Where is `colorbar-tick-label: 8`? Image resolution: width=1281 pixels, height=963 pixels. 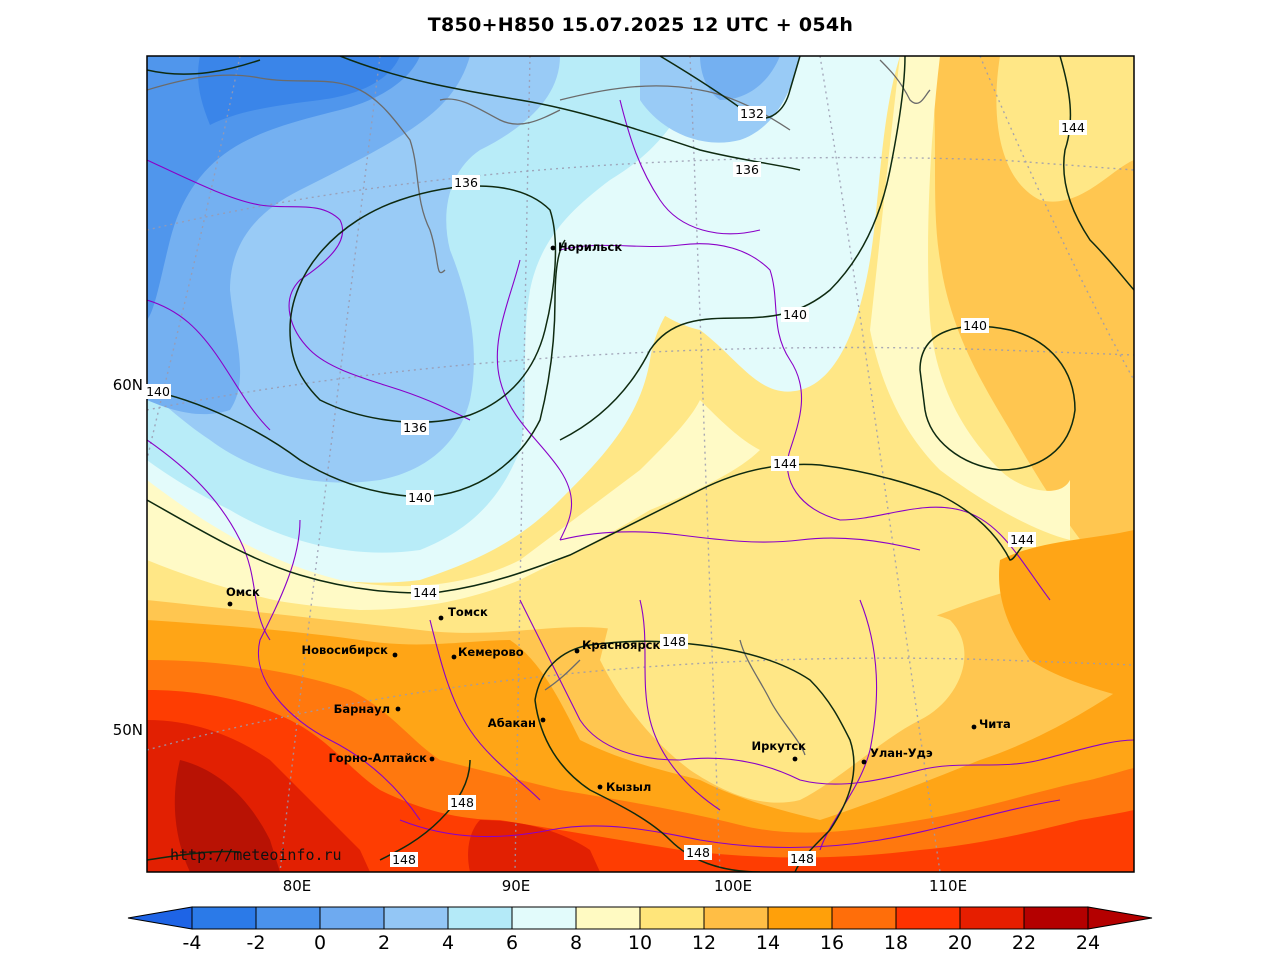
colorbar-tick-label: 8 is located at coordinates (576, 943).